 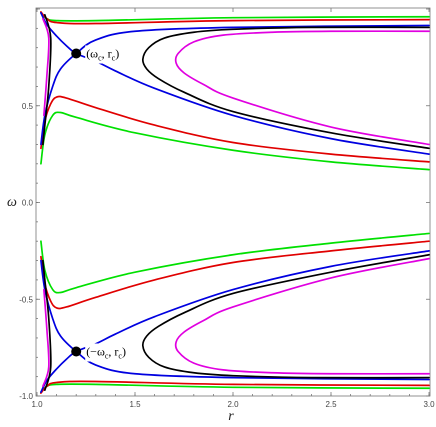 I want to click on critical-point-label: (−ωc, rc), so click(x=106, y=352).